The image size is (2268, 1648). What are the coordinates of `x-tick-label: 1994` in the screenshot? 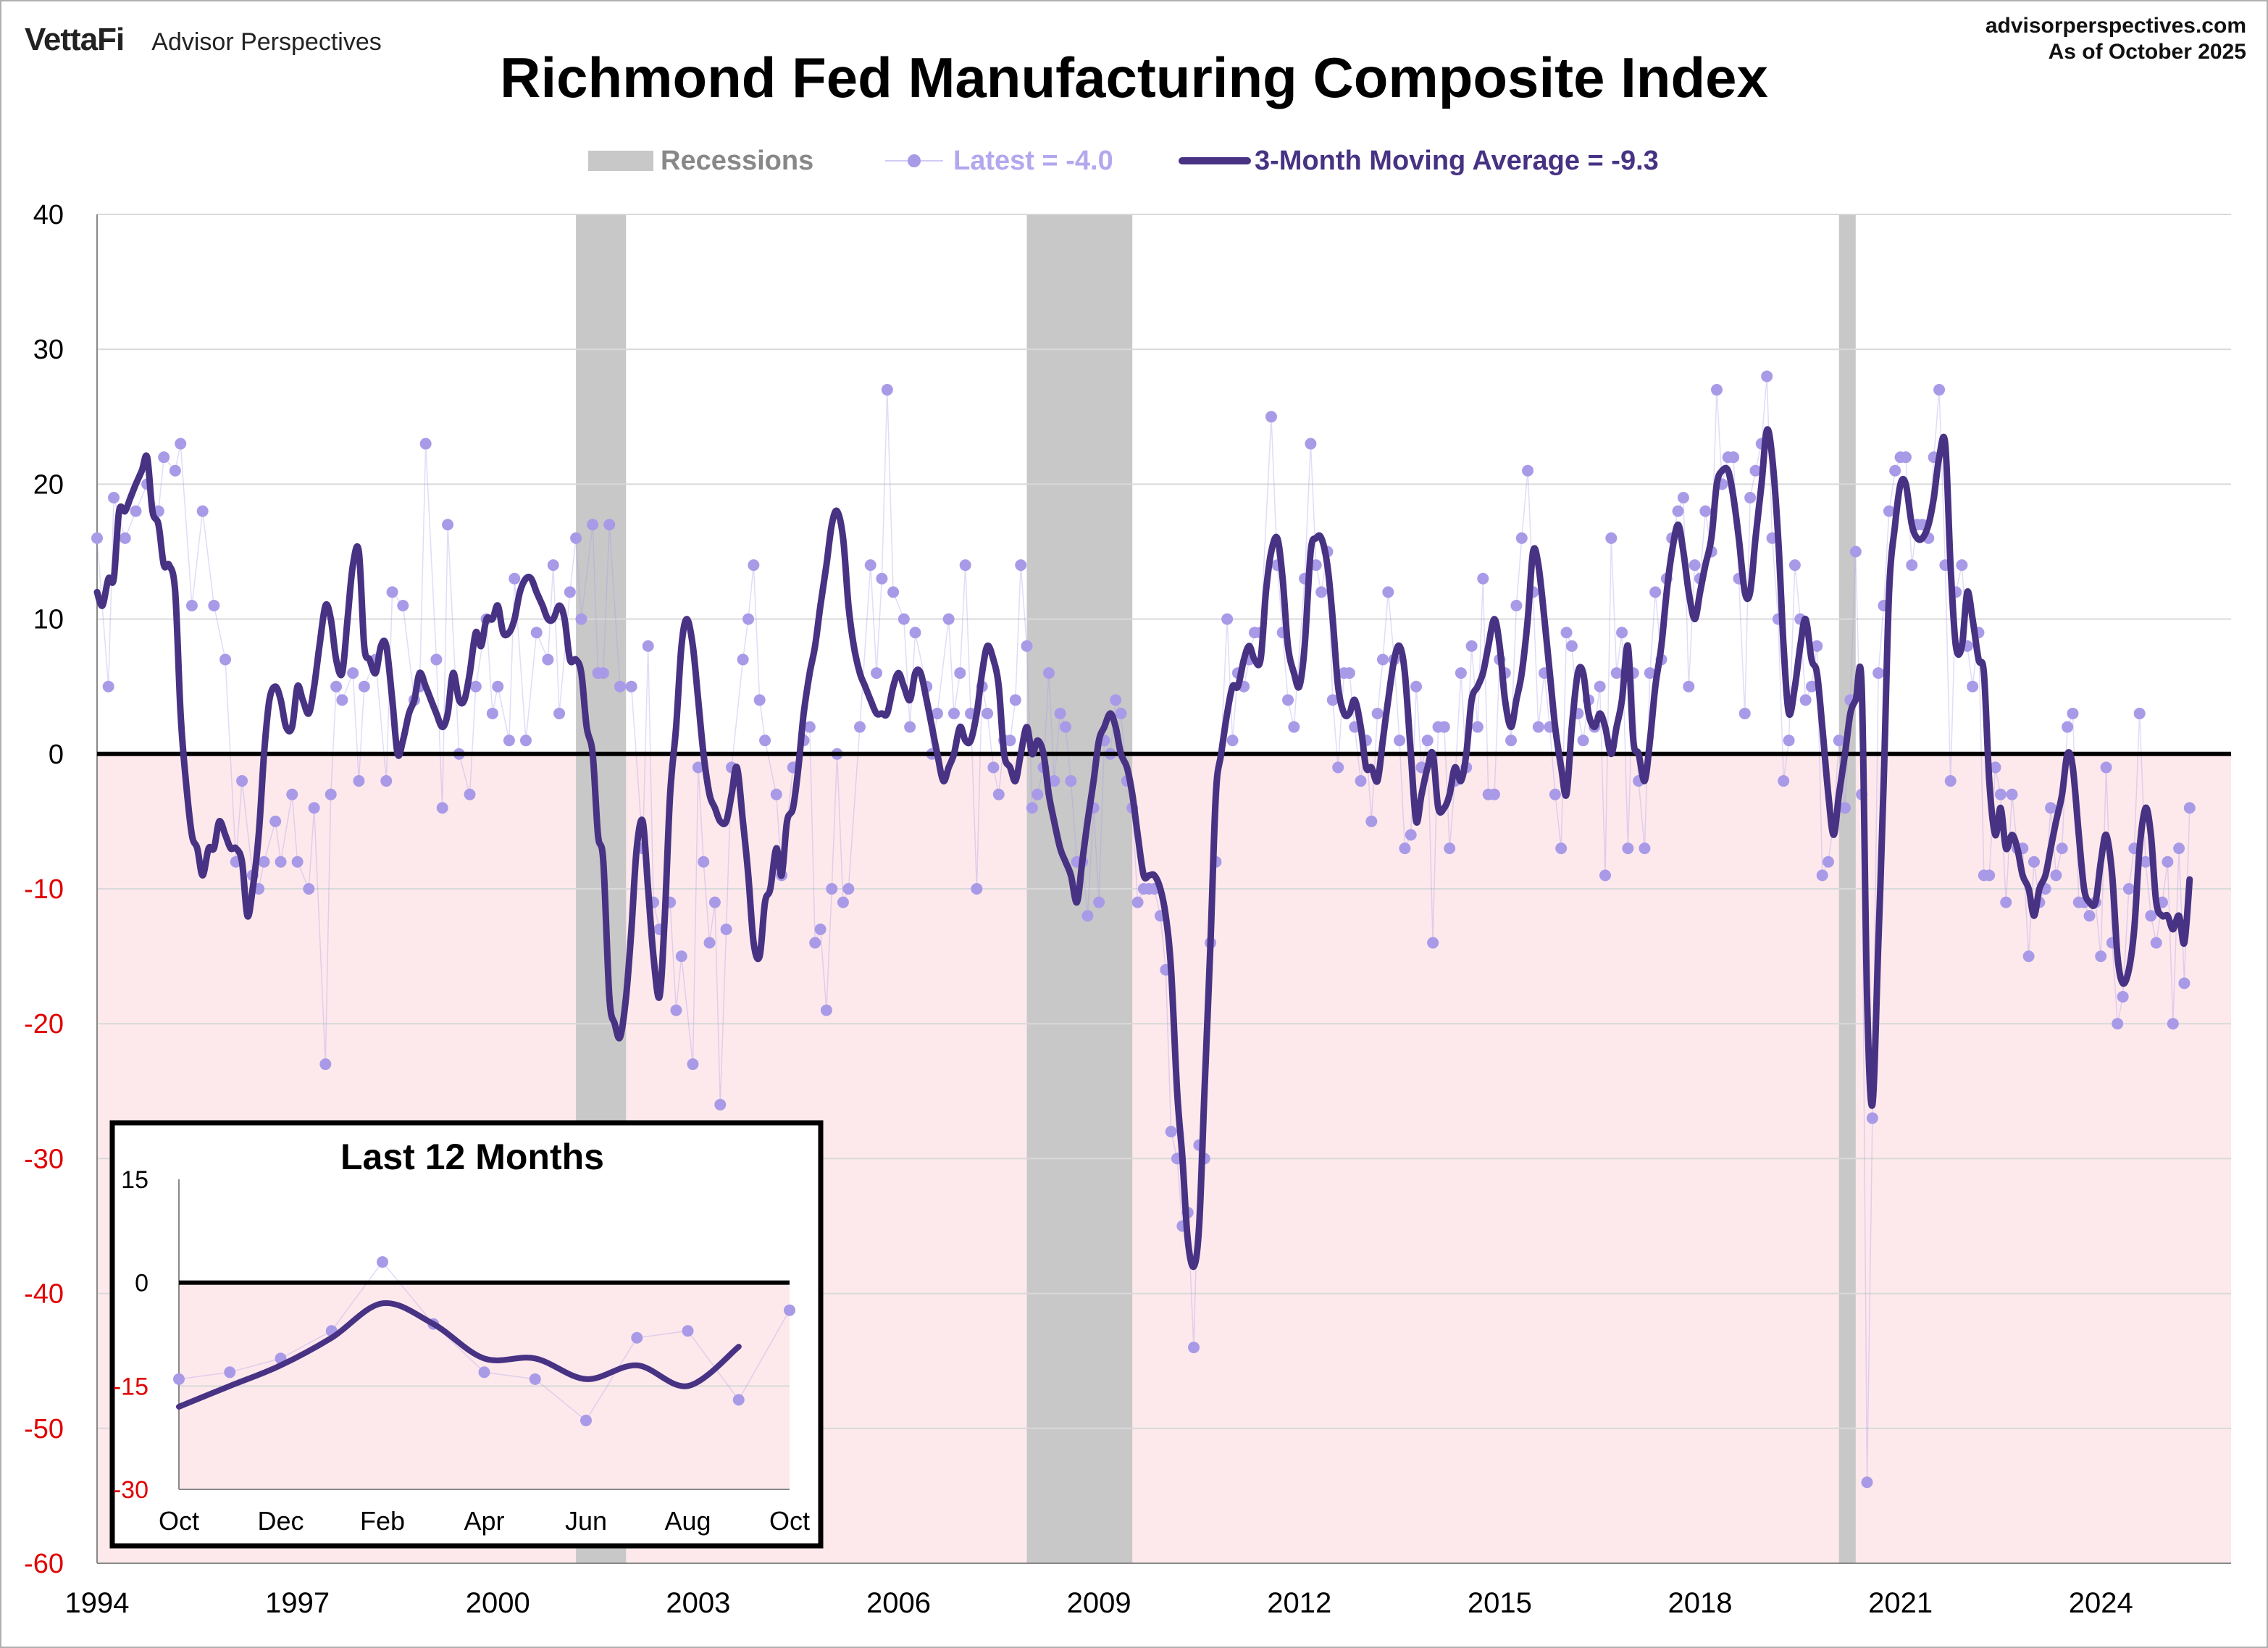 It's located at (97, 1603).